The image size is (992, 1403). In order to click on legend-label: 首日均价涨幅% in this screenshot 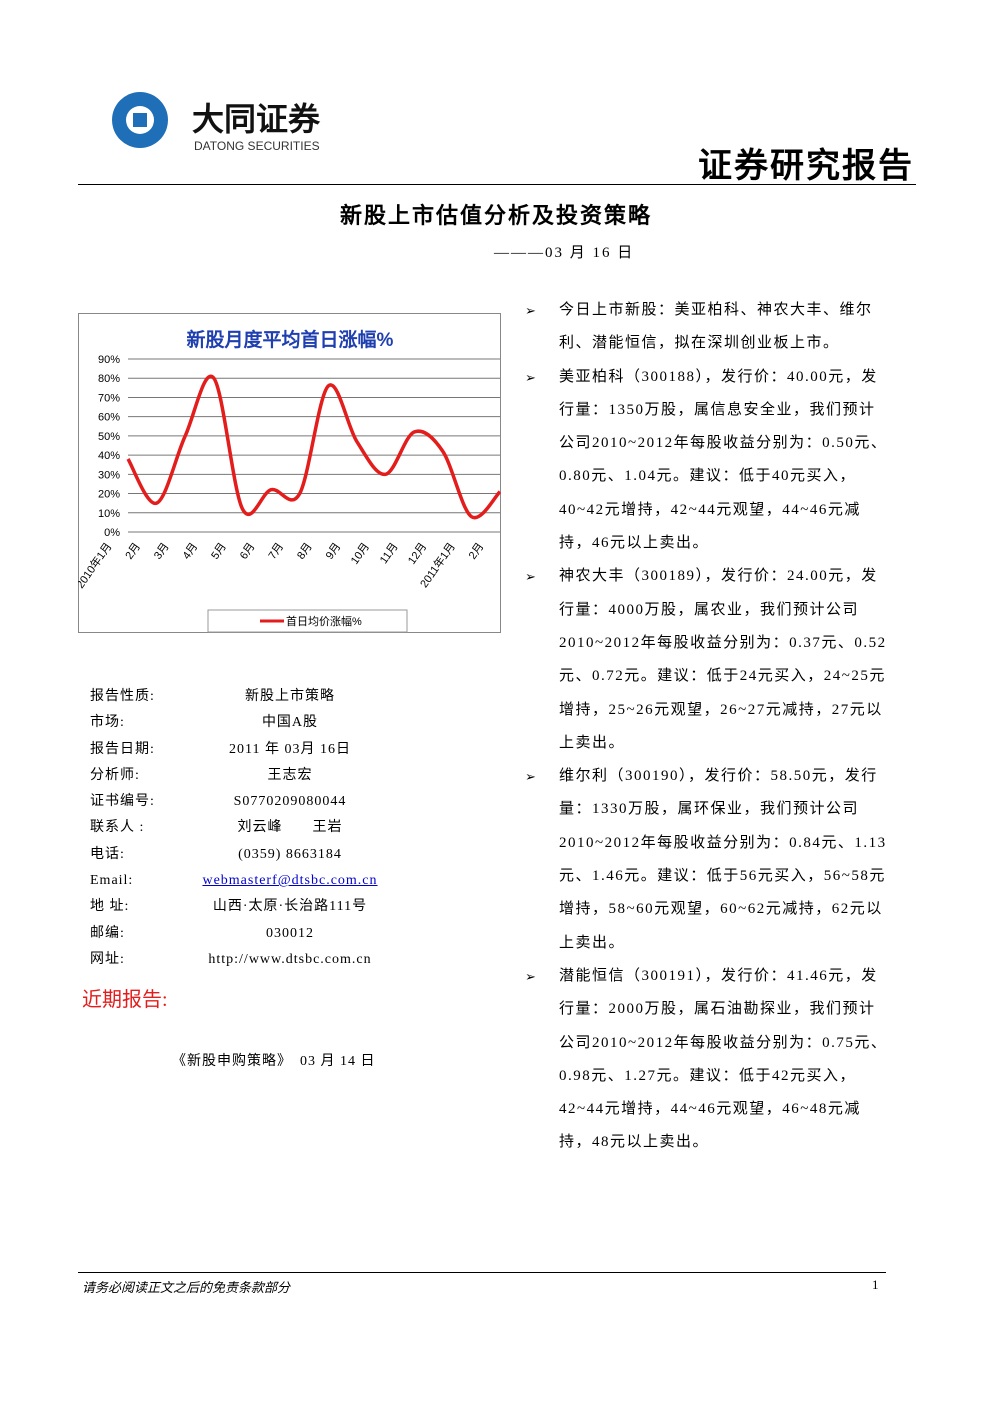, I will do `click(324, 621)`.